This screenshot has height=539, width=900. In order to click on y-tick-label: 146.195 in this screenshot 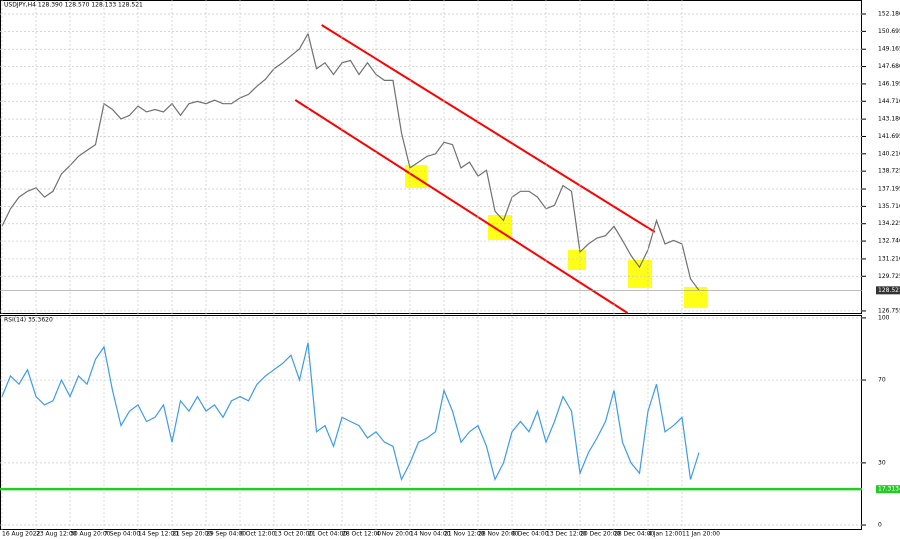, I will do `click(889, 83)`.